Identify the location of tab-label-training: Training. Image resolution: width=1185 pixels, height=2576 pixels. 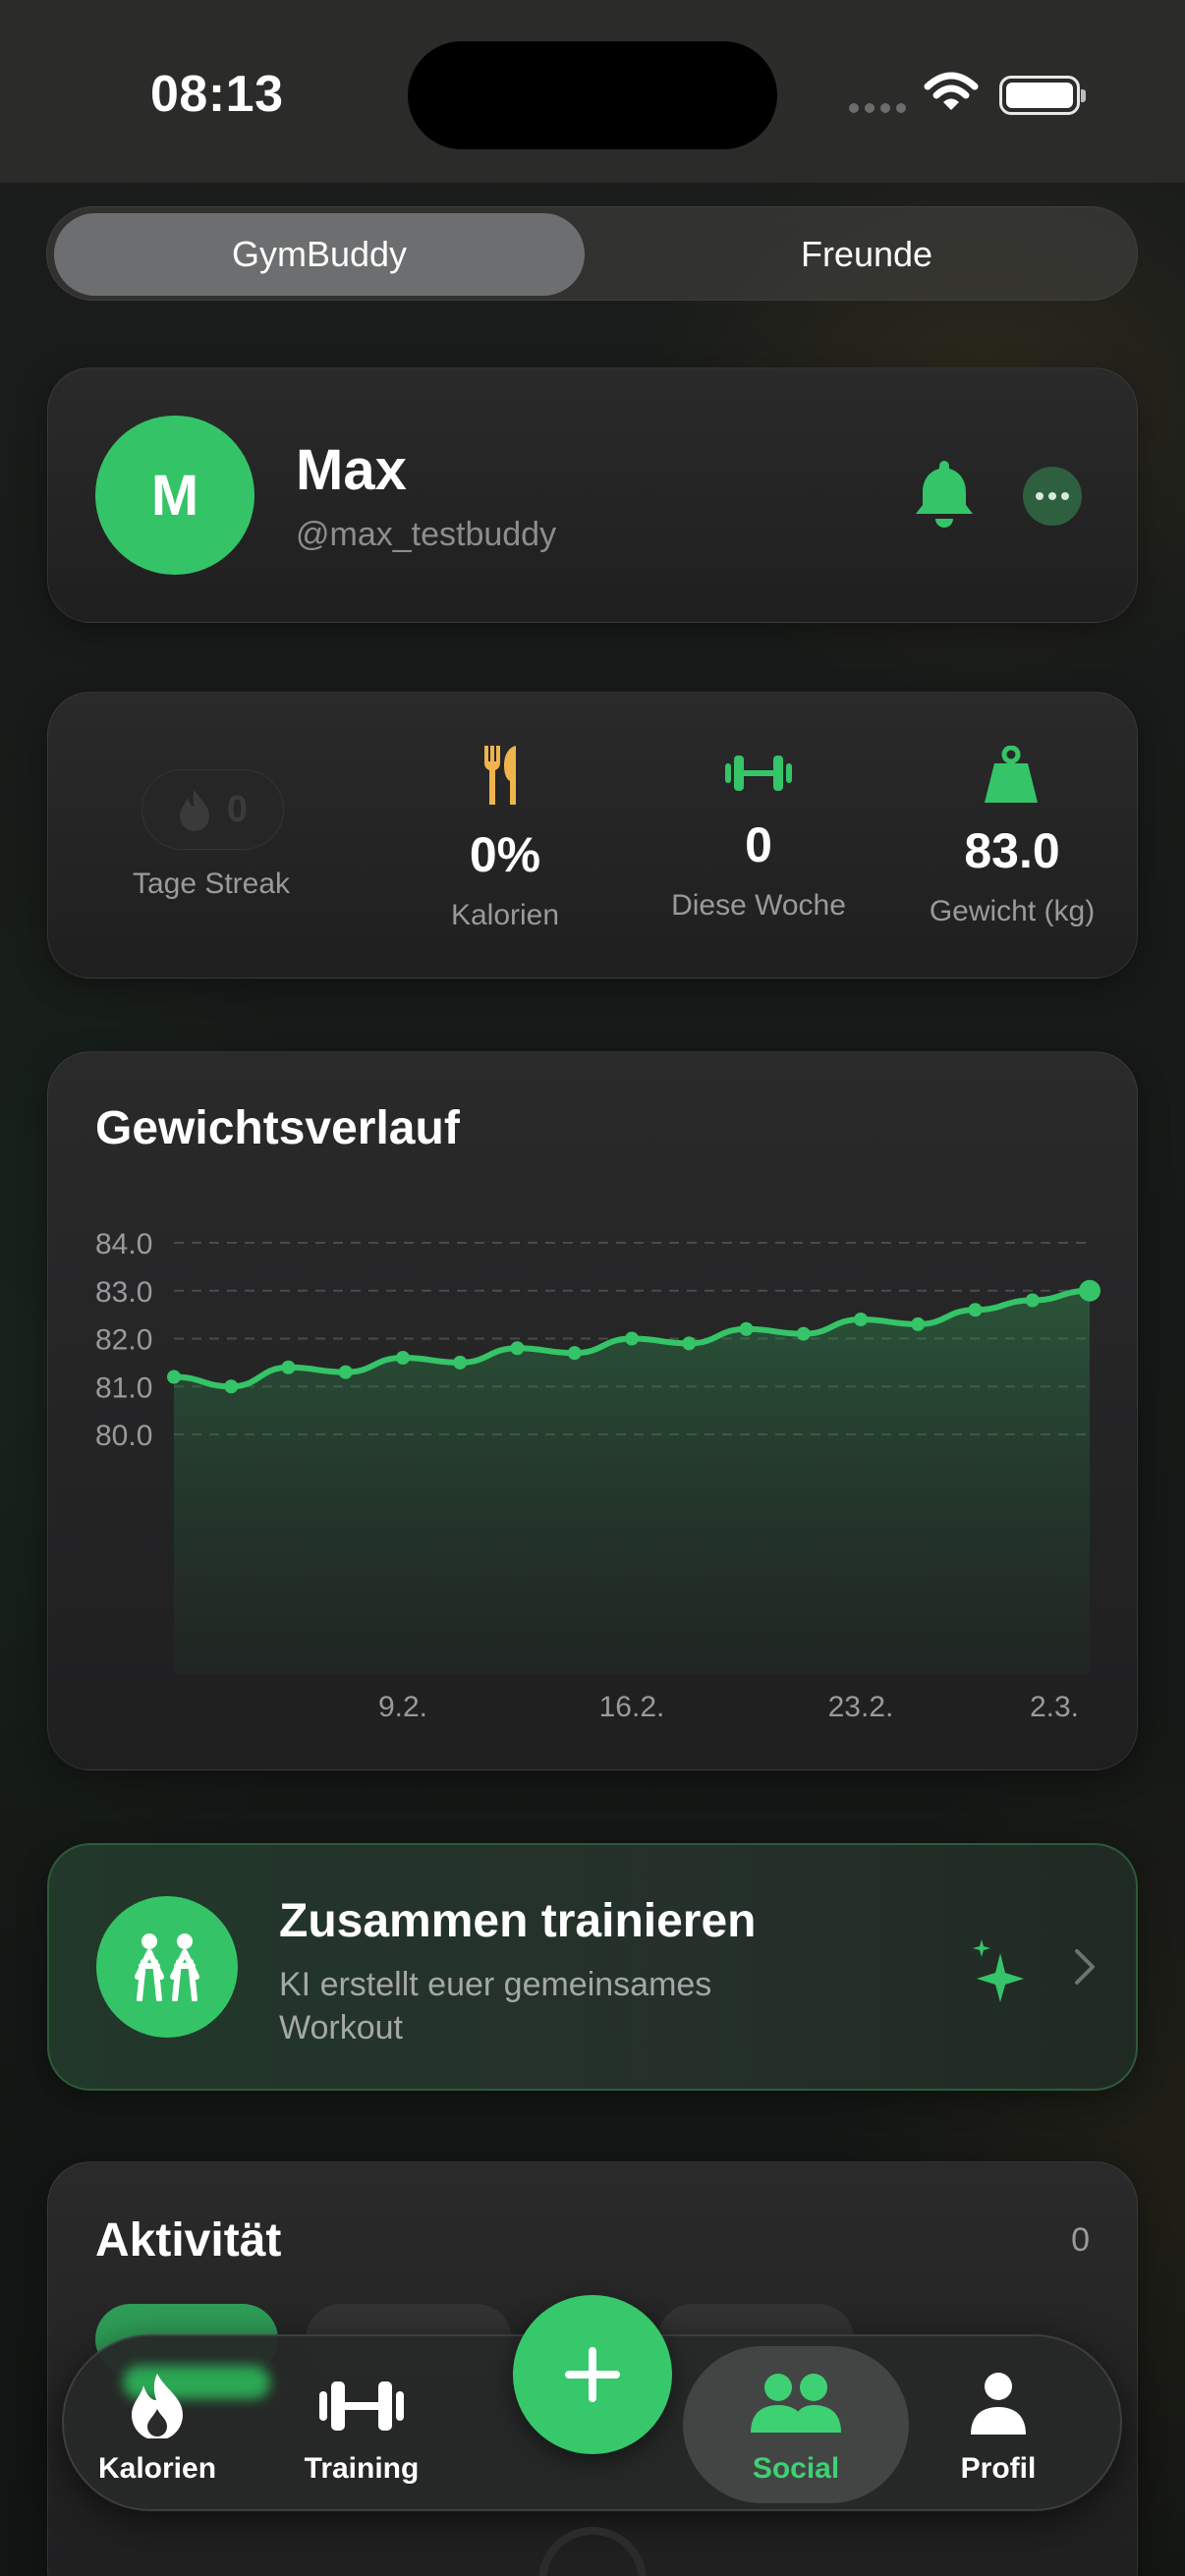
(362, 2468).